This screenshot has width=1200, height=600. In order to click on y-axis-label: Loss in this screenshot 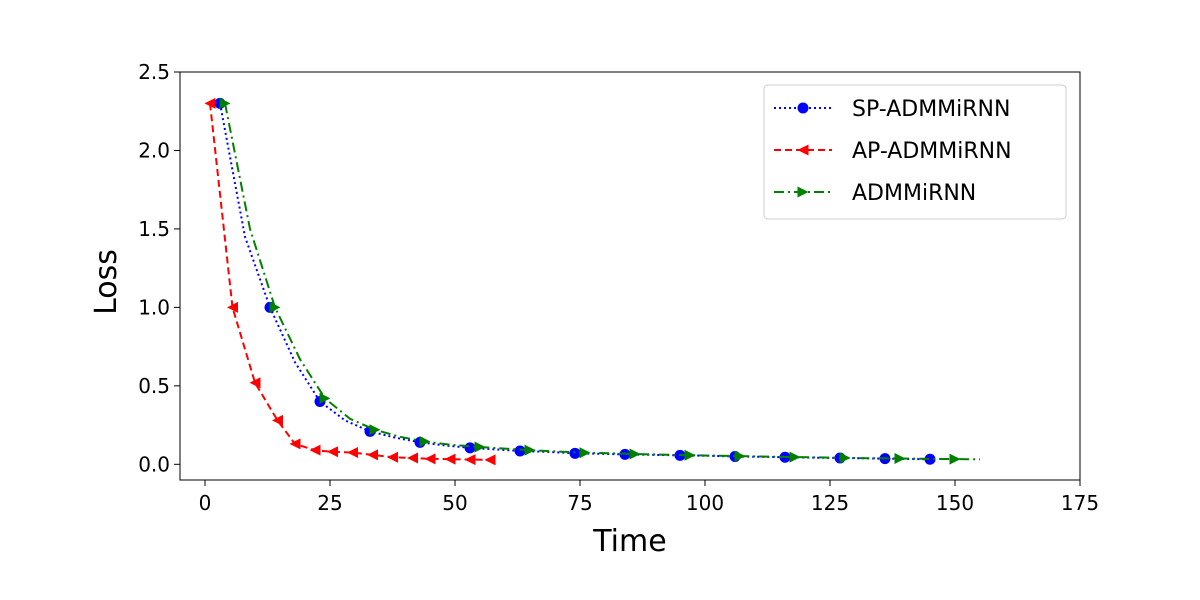, I will do `click(106, 282)`.